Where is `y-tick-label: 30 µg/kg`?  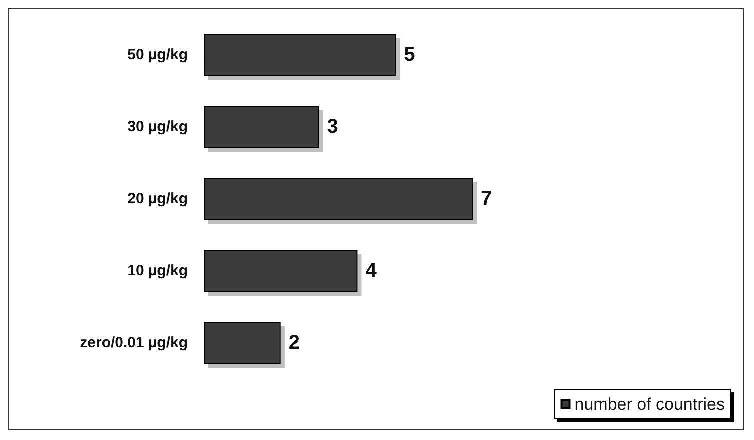
y-tick-label: 30 µg/kg is located at coordinates (158, 127).